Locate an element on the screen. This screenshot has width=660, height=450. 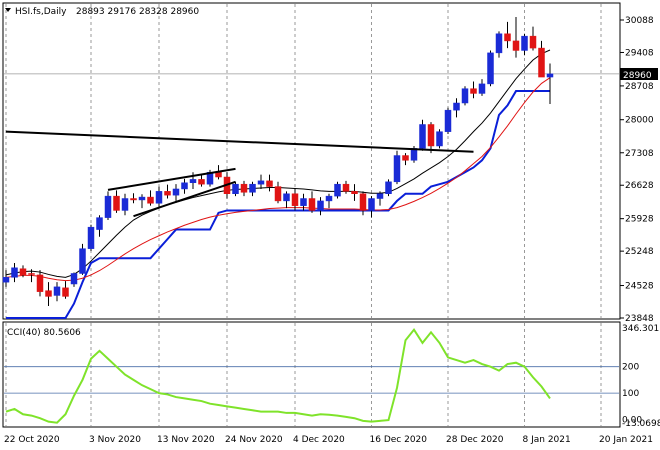
date-tick-label: 4 Dec 2020 is located at coordinates (319, 440).